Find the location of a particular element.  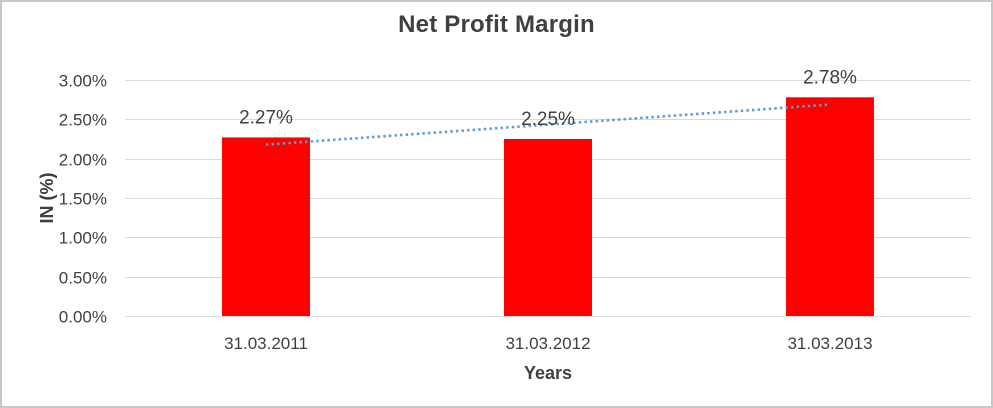

x-tick-label: 31.03.2012 is located at coordinates (547, 343).